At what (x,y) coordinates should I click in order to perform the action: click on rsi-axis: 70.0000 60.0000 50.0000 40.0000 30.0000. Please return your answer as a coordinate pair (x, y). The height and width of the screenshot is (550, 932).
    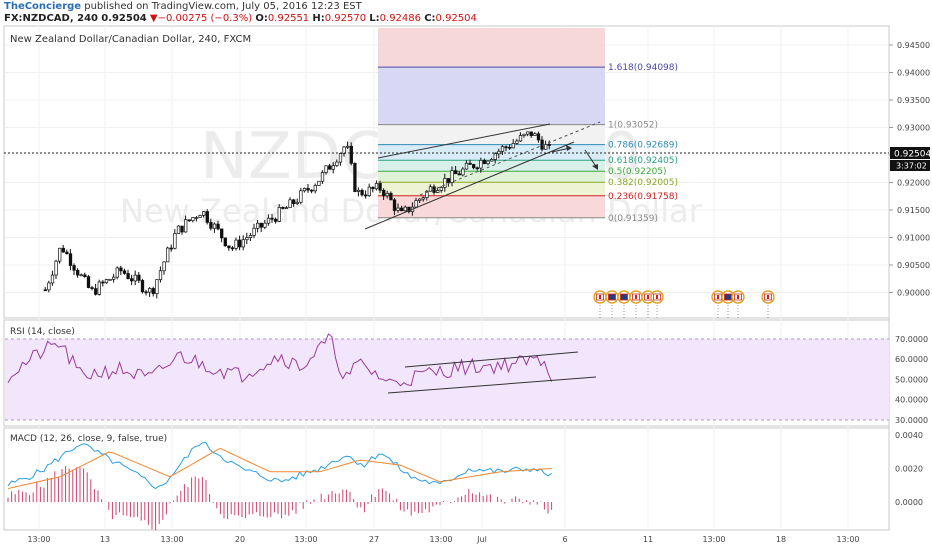
    Looking at the image, I should click on (911, 380).